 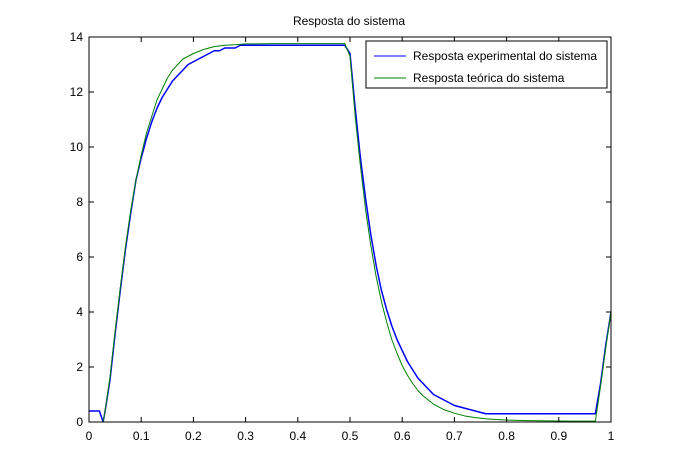 I want to click on y-tick-label: 12, so click(x=77, y=92).